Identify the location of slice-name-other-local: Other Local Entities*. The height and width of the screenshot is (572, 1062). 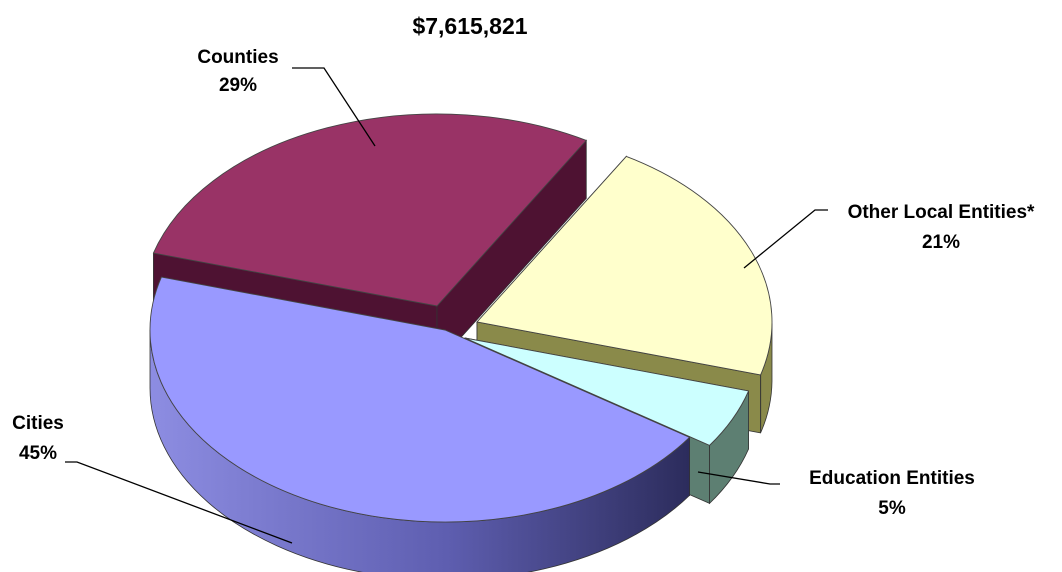
(941, 212).